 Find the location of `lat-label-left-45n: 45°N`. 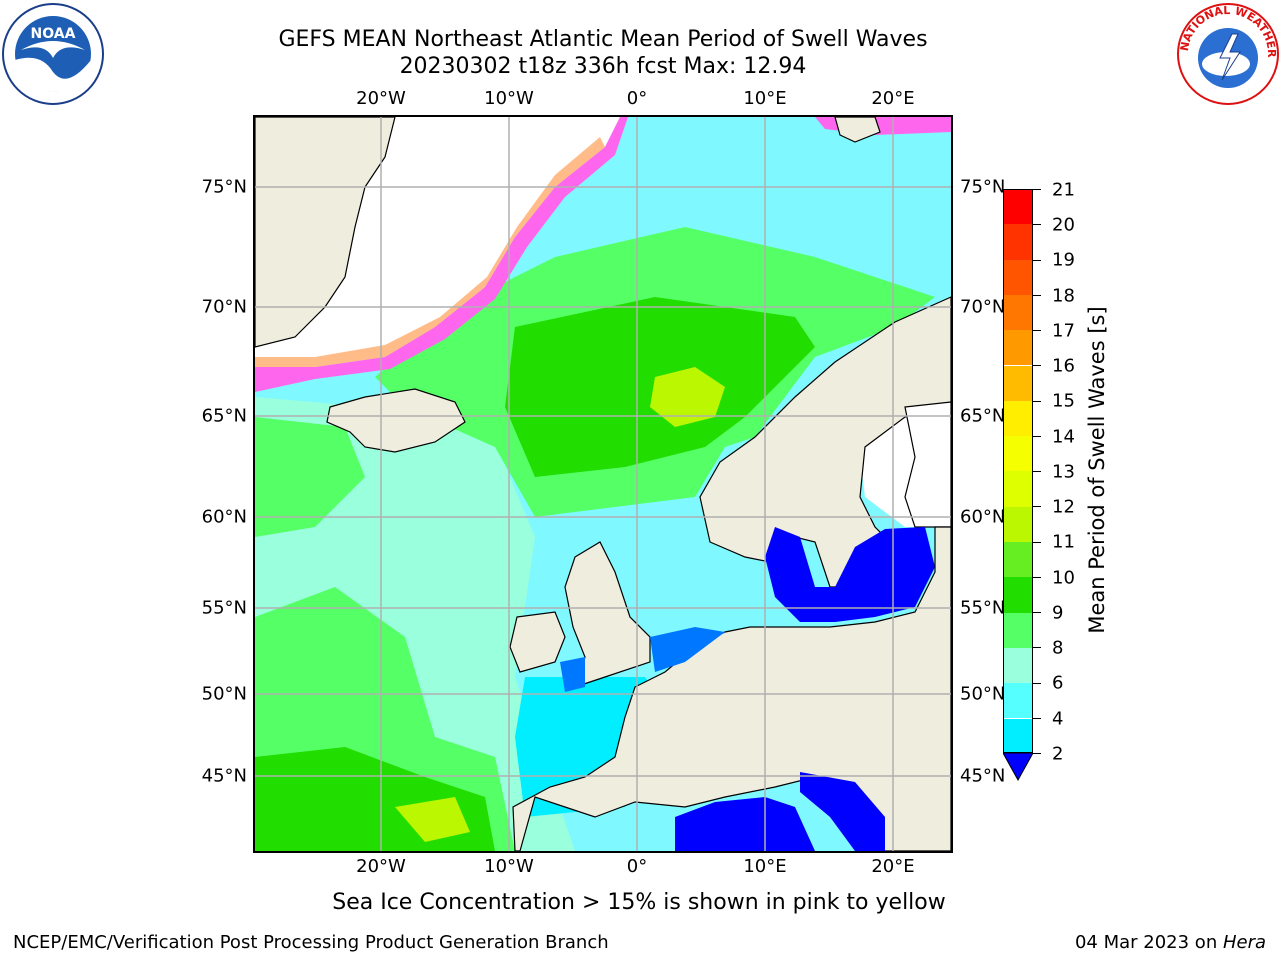

lat-label-left-45n: 45°N is located at coordinates (224, 776).